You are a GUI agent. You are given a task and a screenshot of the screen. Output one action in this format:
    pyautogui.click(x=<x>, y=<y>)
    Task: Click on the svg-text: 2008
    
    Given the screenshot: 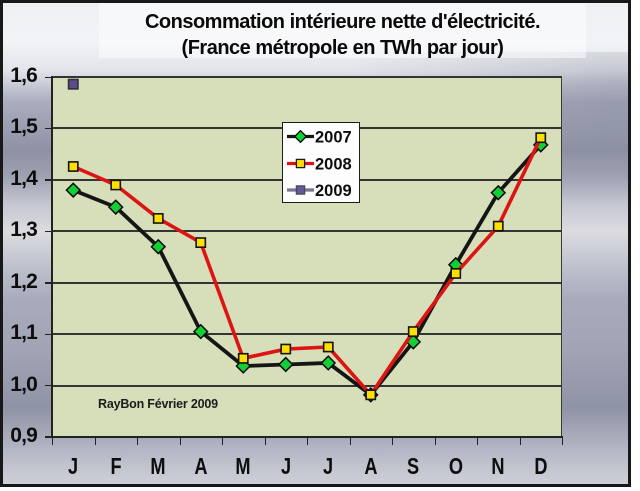 What is the action you would take?
    pyautogui.click(x=333, y=165)
    